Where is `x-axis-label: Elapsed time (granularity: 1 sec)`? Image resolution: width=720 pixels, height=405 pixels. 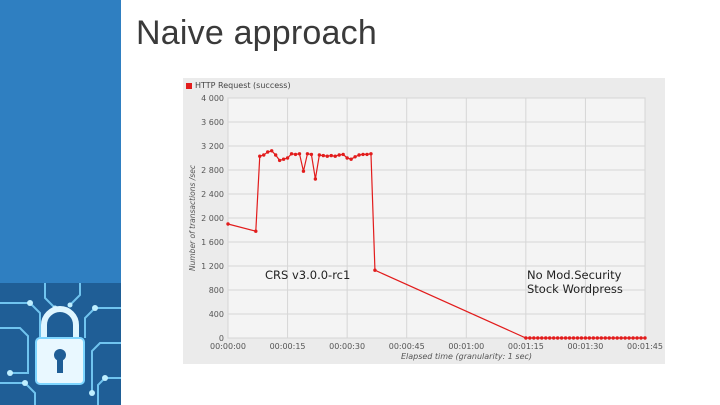 x-axis-label: Elapsed time (granularity: 1 sec) is located at coordinates (466, 356).